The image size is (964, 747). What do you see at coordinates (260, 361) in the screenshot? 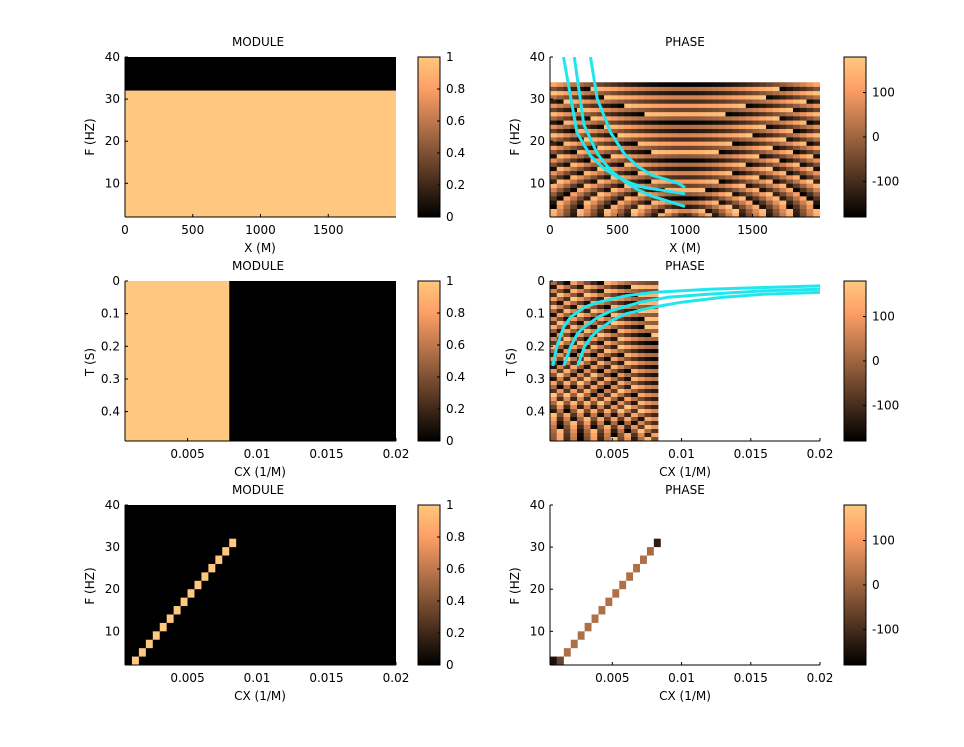
I see `heatmap-image` at bounding box center [260, 361].